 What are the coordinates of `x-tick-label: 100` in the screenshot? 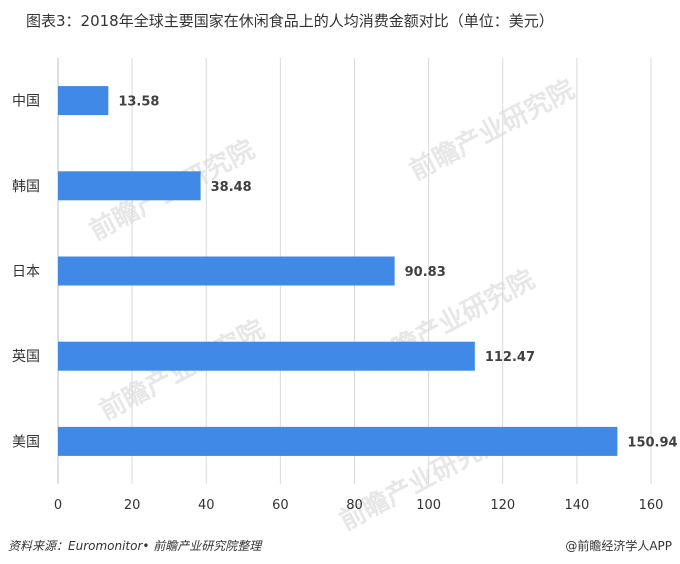 It's located at (428, 505).